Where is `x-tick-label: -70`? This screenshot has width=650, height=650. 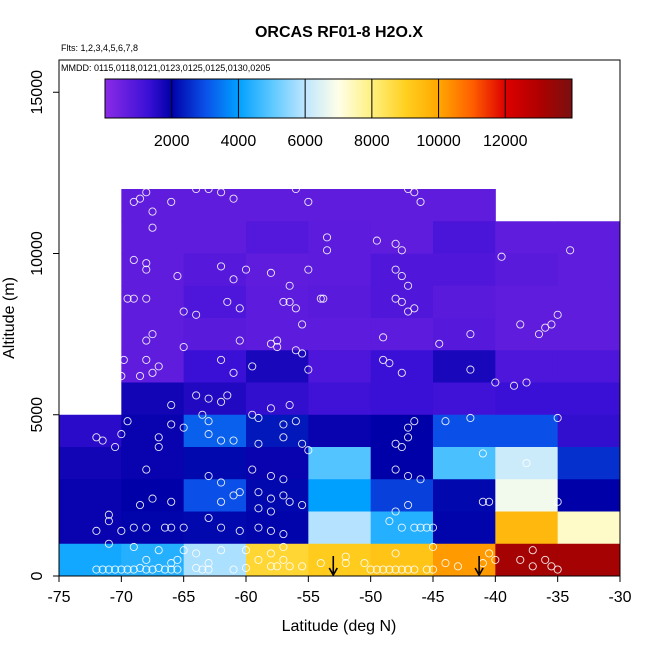
x-tick-label: -70 is located at coordinates (121, 597).